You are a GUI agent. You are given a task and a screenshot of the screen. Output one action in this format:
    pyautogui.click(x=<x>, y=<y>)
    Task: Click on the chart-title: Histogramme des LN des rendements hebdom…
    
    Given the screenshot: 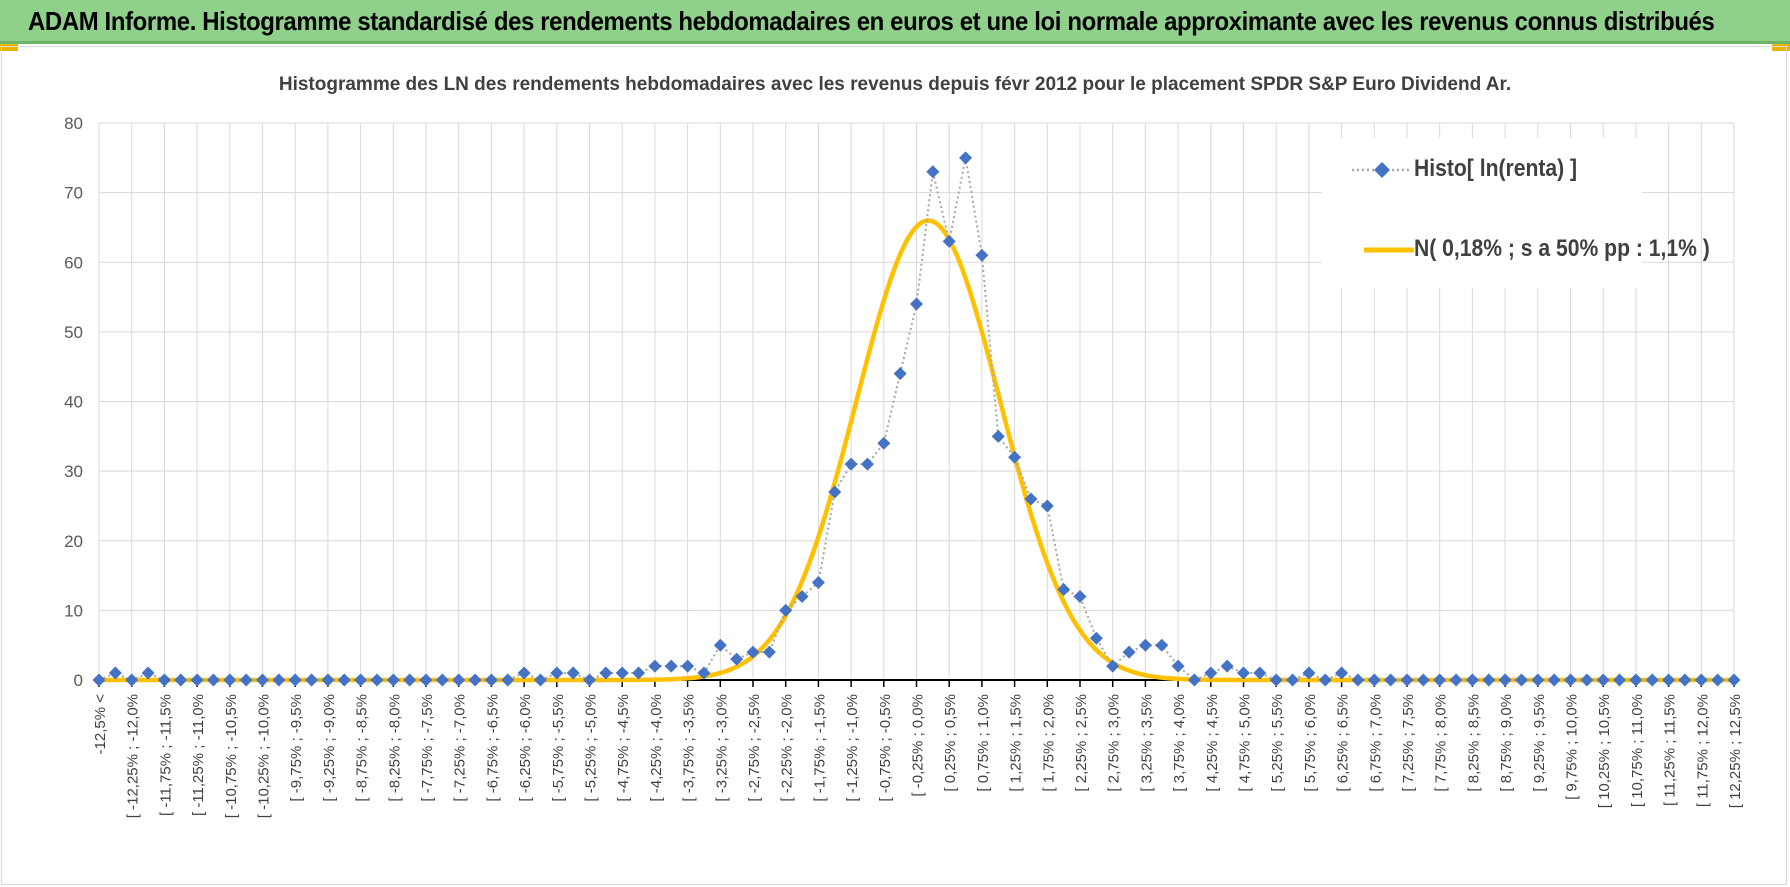 What is the action you would take?
    pyautogui.click(x=895, y=84)
    